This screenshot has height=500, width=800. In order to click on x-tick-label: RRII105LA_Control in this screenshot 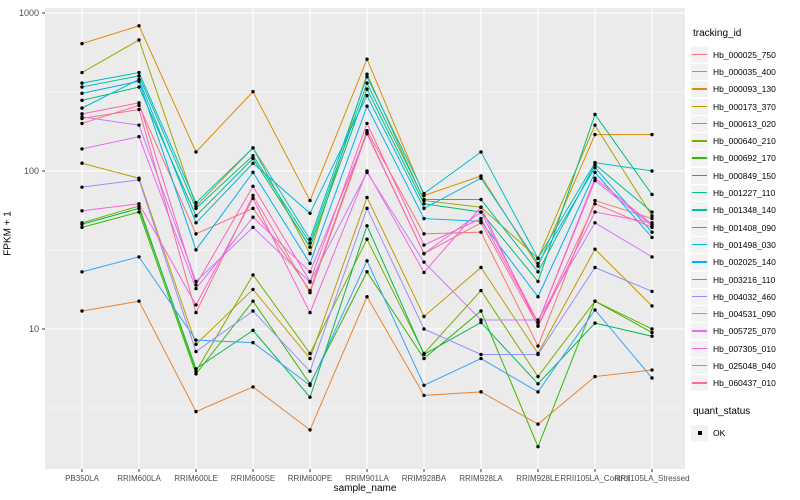, I will do `click(595, 478)`.